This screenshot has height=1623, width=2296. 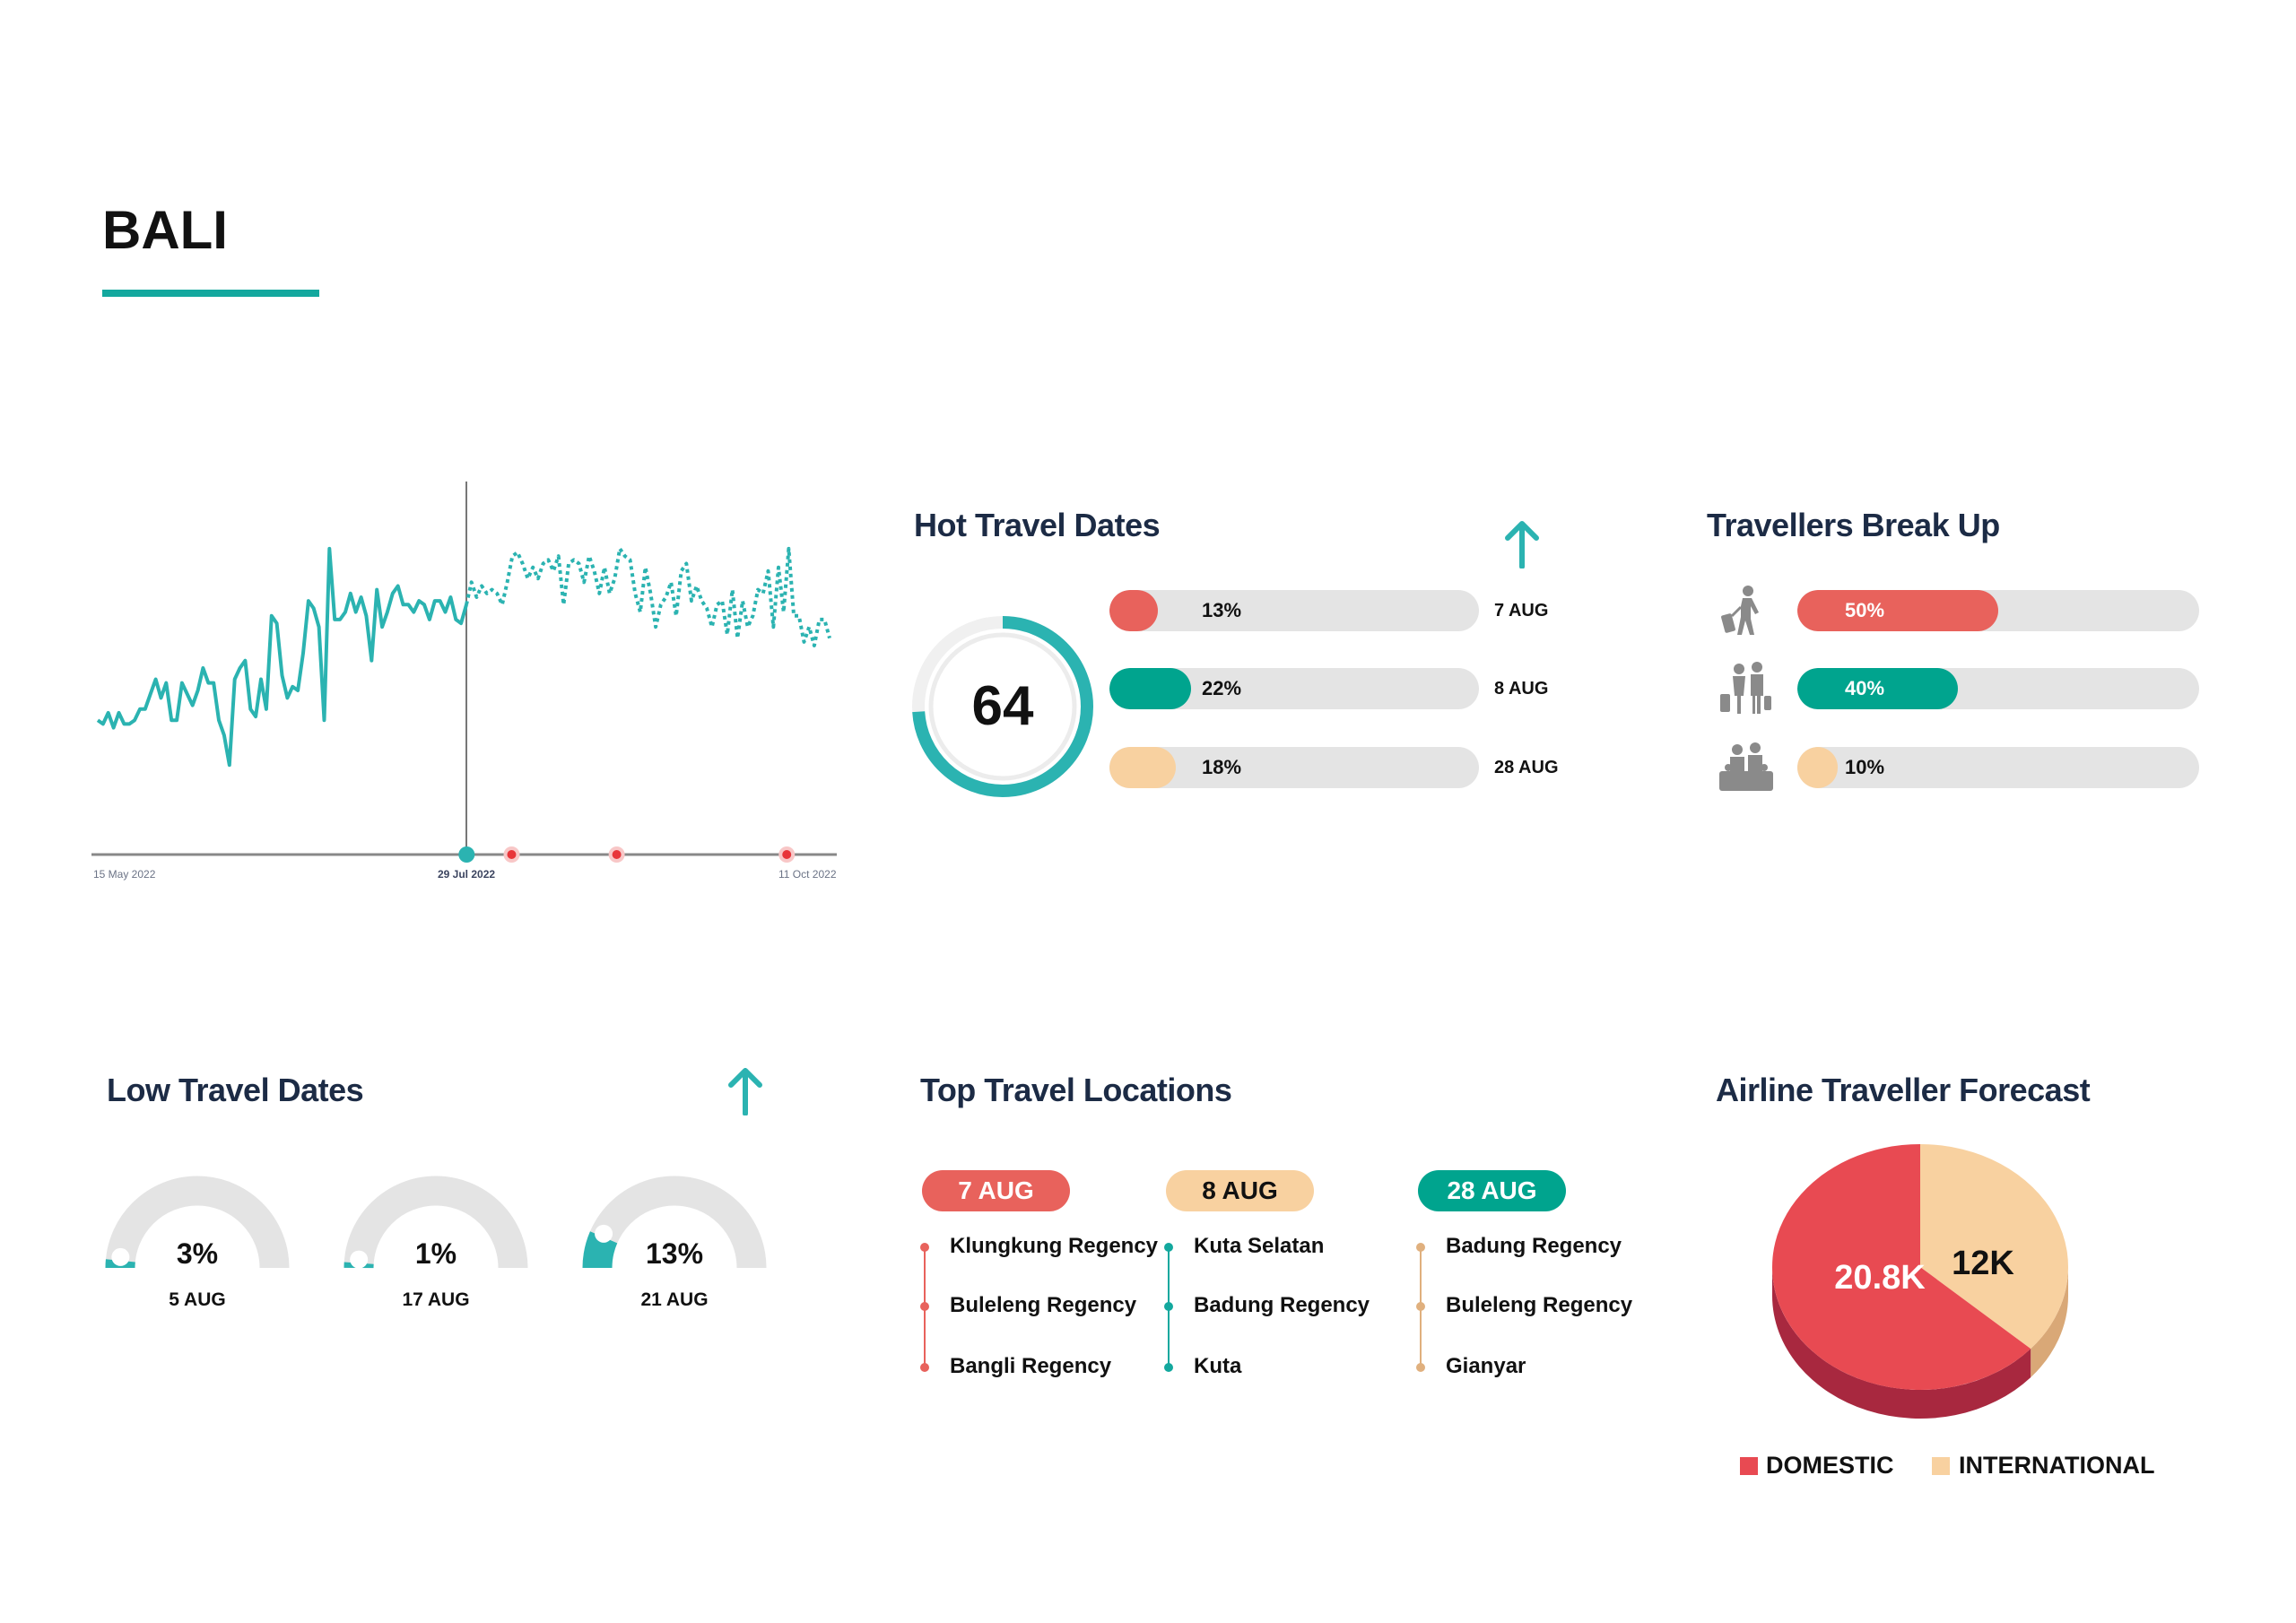 I want to click on forecast-pie-chart: 20.8K 12K, so click(x=1920, y=1281).